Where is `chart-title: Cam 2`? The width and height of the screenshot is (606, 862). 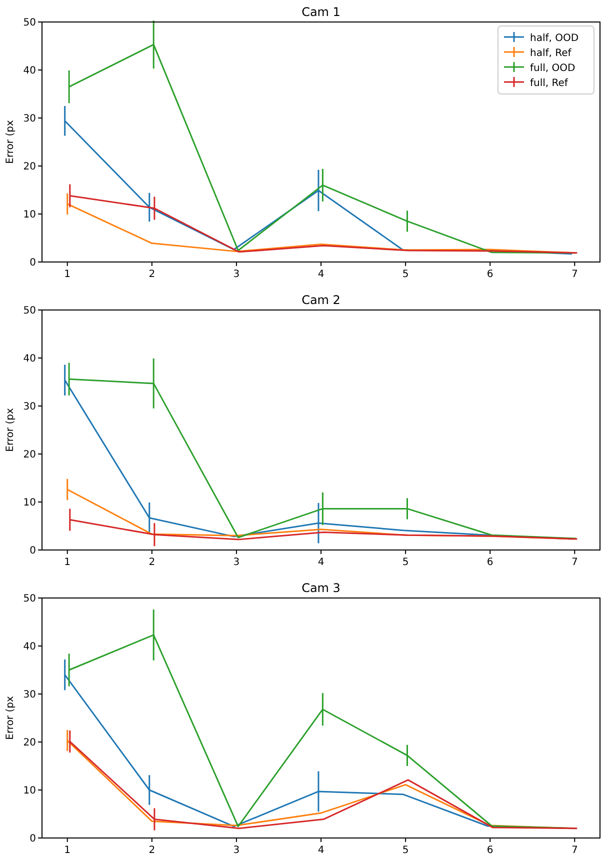 chart-title: Cam 2 is located at coordinates (321, 300).